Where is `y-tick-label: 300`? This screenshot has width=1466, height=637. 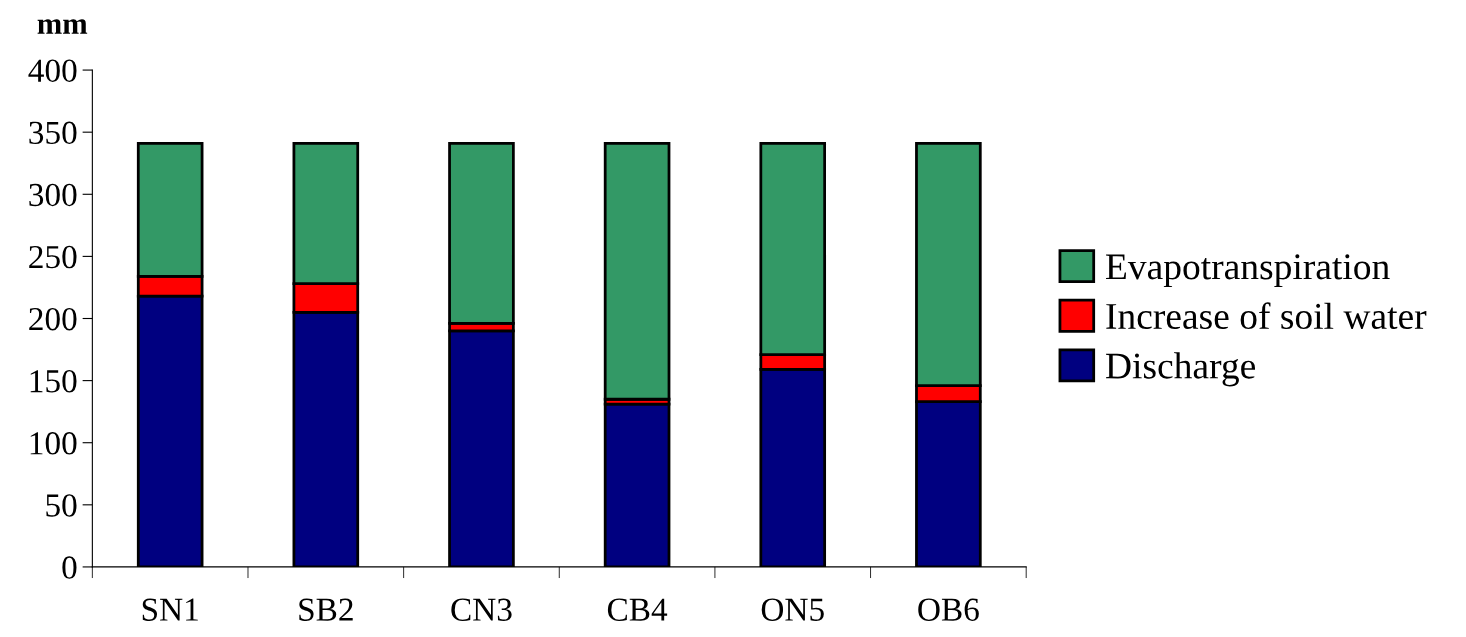 y-tick-label: 300 is located at coordinates (53, 195).